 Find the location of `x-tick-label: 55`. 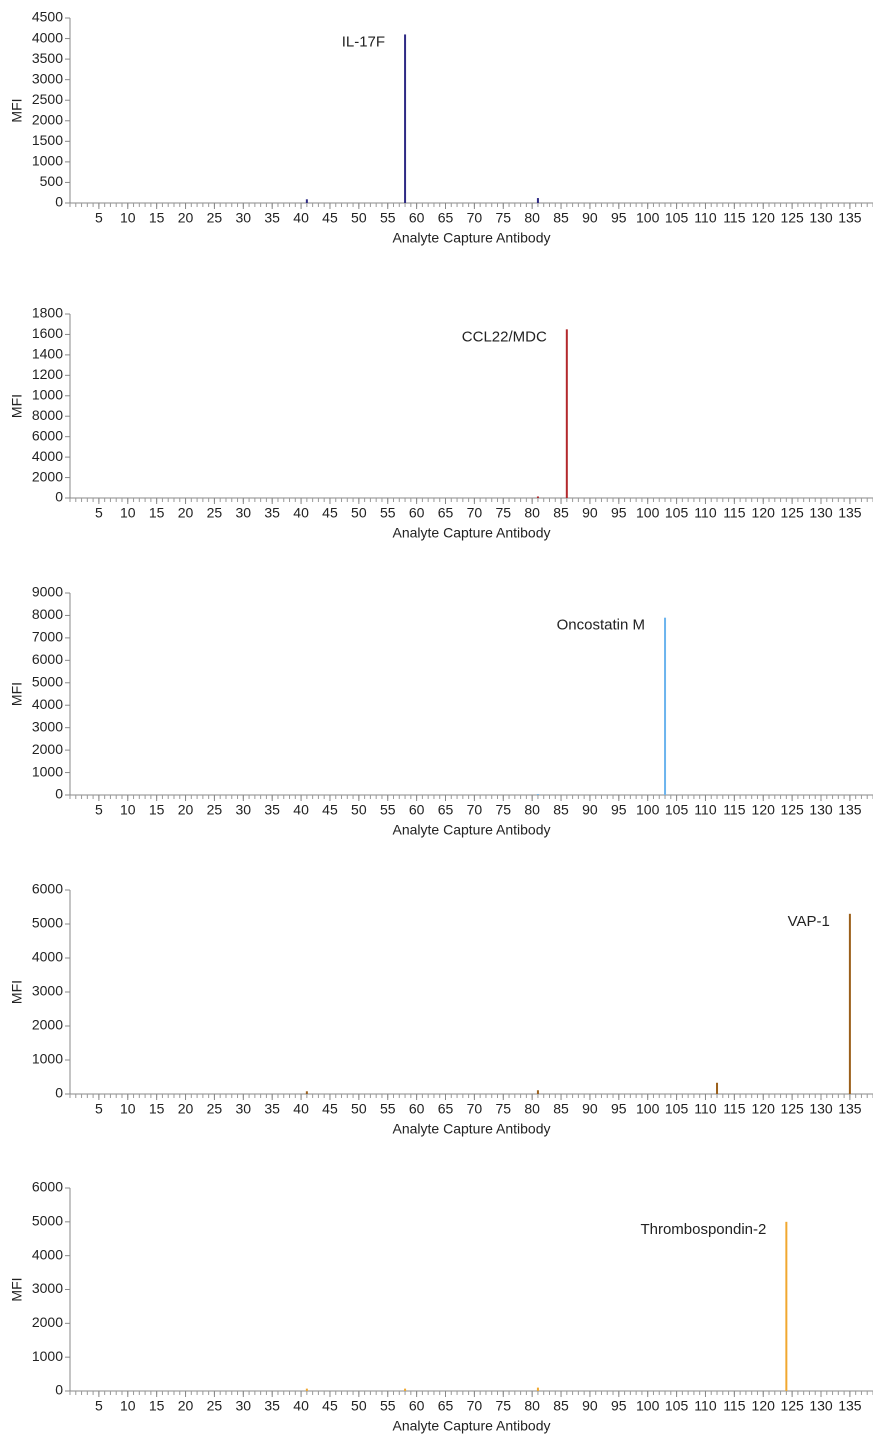

x-tick-label: 55 is located at coordinates (388, 513).